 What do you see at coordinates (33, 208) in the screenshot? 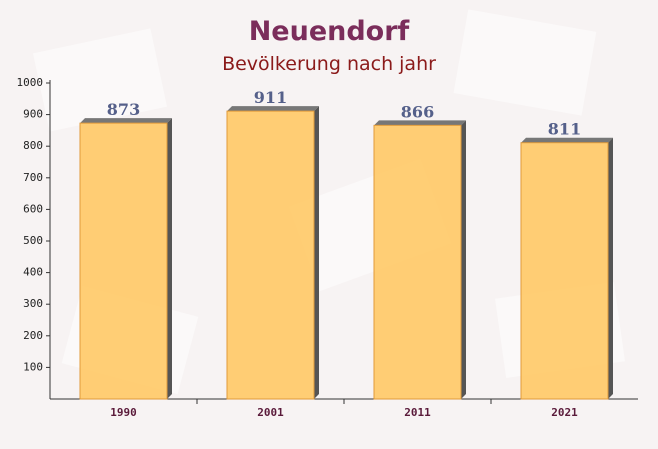
I see `y-tick-label: 600` at bounding box center [33, 208].